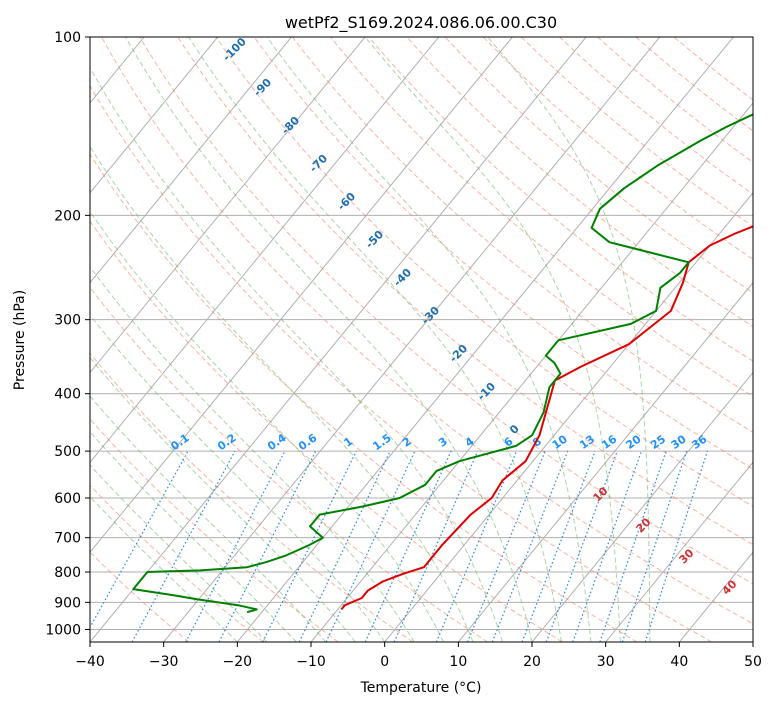  What do you see at coordinates (421, 23) in the screenshot?
I see `chart-title: wetPf2_S169.2024.086.06.00.C30` at bounding box center [421, 23].